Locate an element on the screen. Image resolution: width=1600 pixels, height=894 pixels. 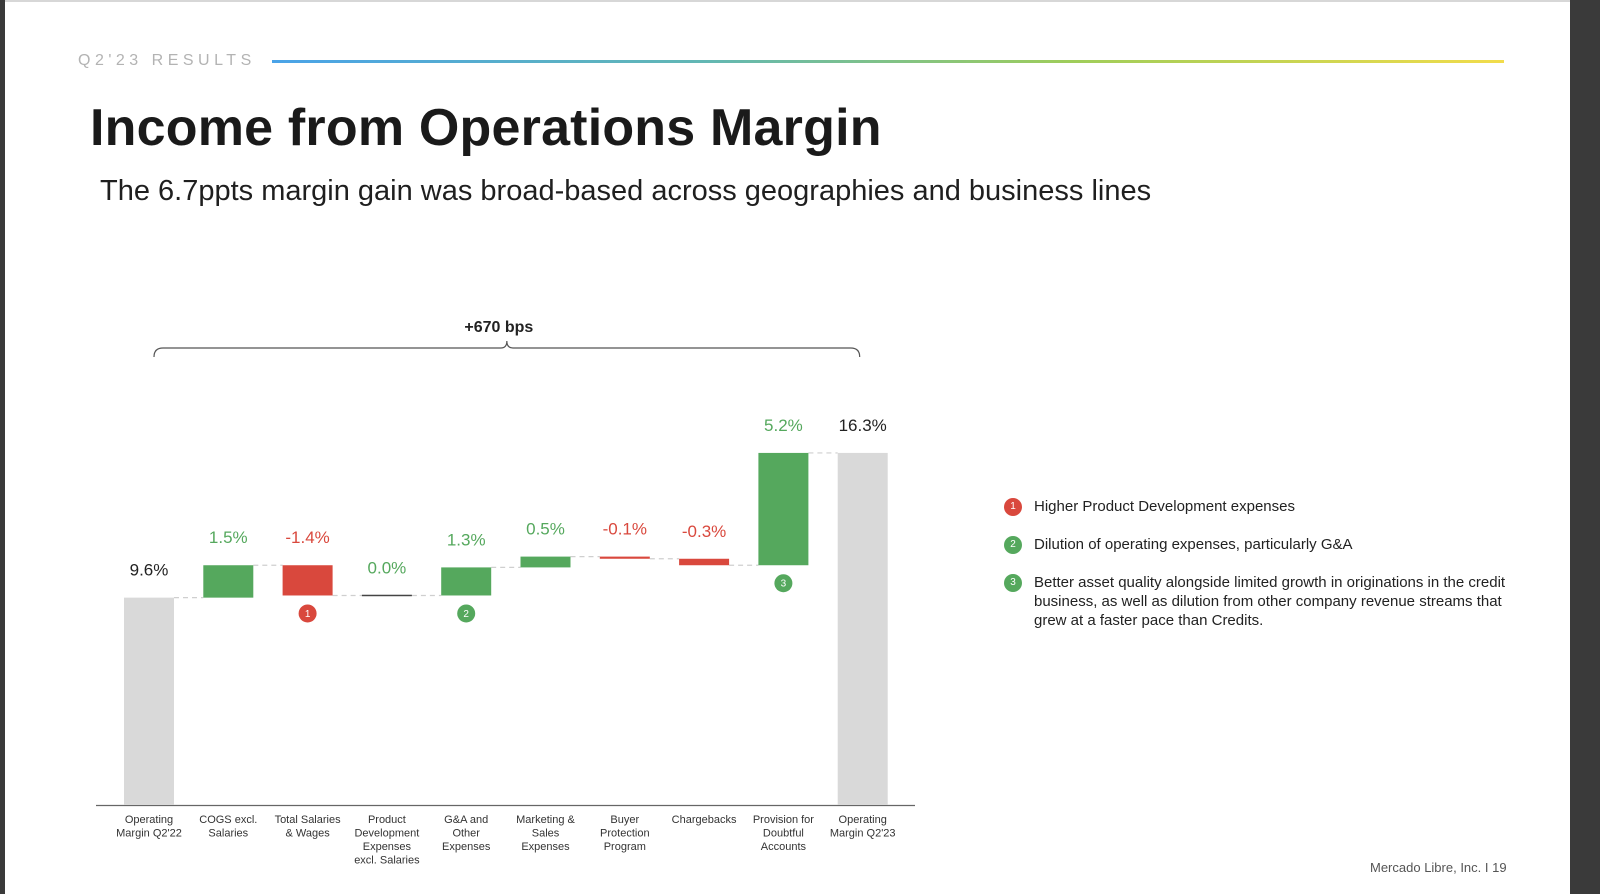
value-label: -1.4% is located at coordinates (307, 537).